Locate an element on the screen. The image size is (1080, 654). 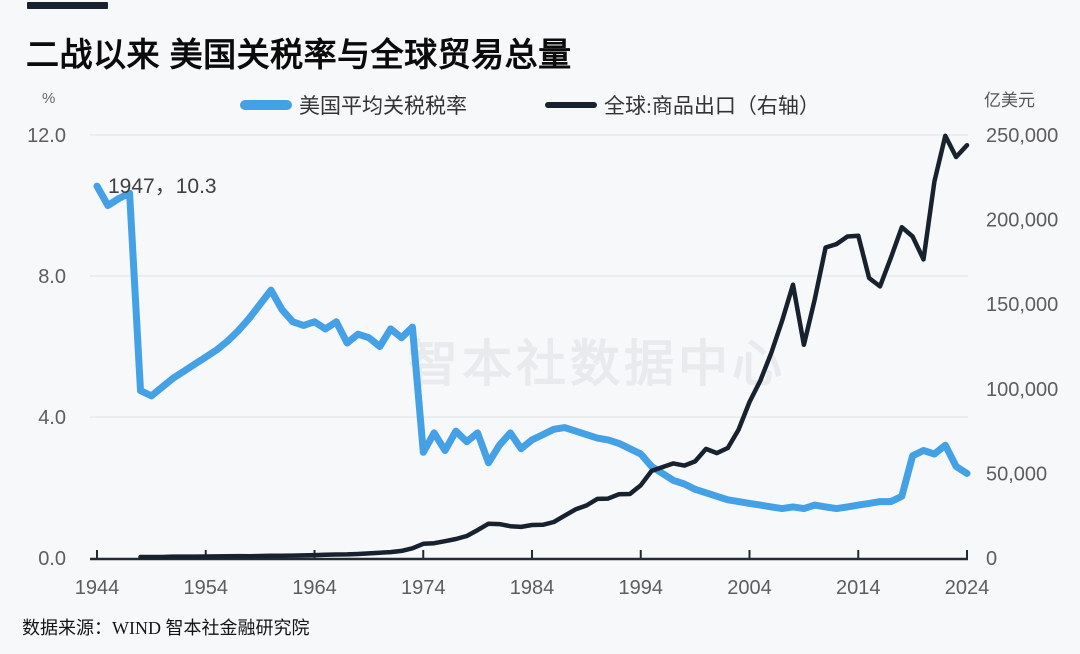
legend: 美国平均关税税率 全球:商品出口（右轴） is located at coordinates (530, 105).